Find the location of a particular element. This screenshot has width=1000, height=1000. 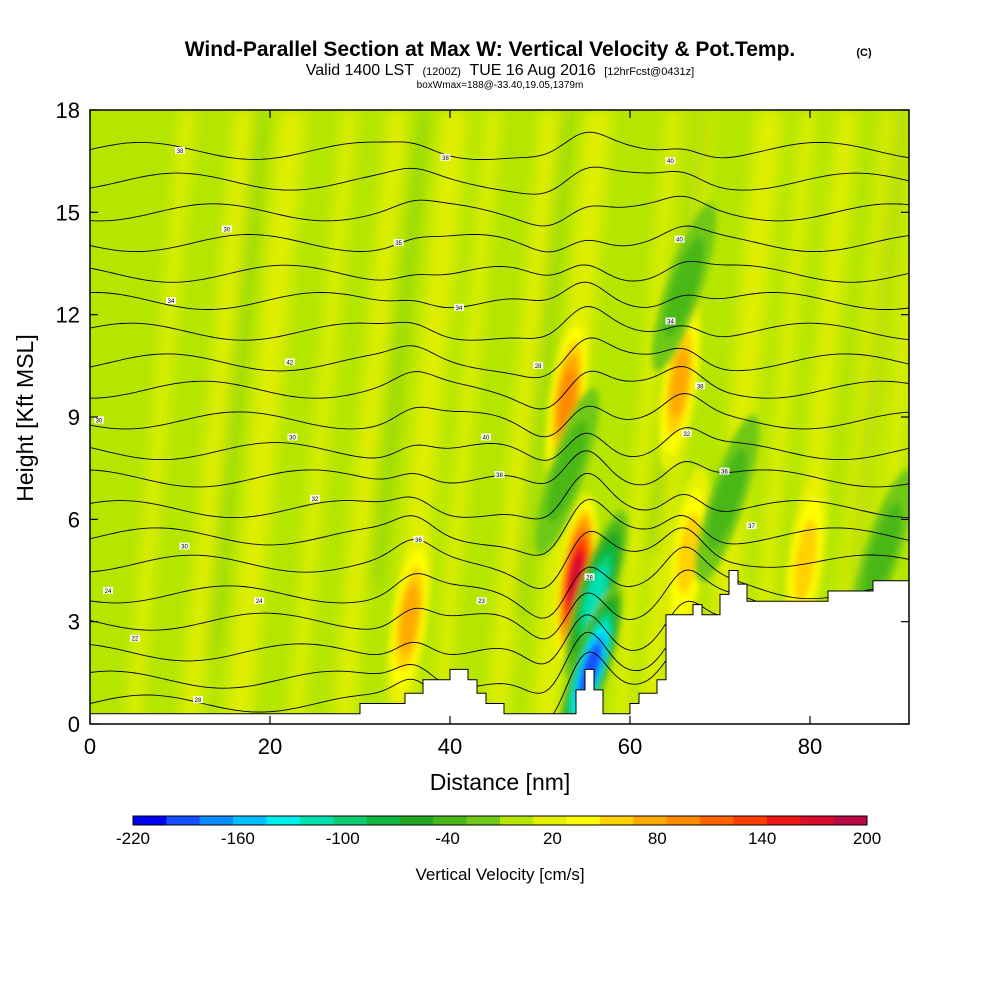

x-tick-label: 20 is located at coordinates (270, 746).